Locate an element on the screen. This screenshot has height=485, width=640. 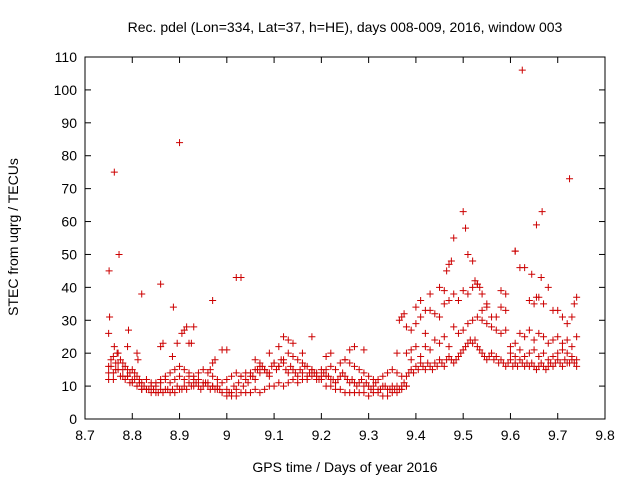
y-tick-label: 80 is located at coordinates (69, 156).